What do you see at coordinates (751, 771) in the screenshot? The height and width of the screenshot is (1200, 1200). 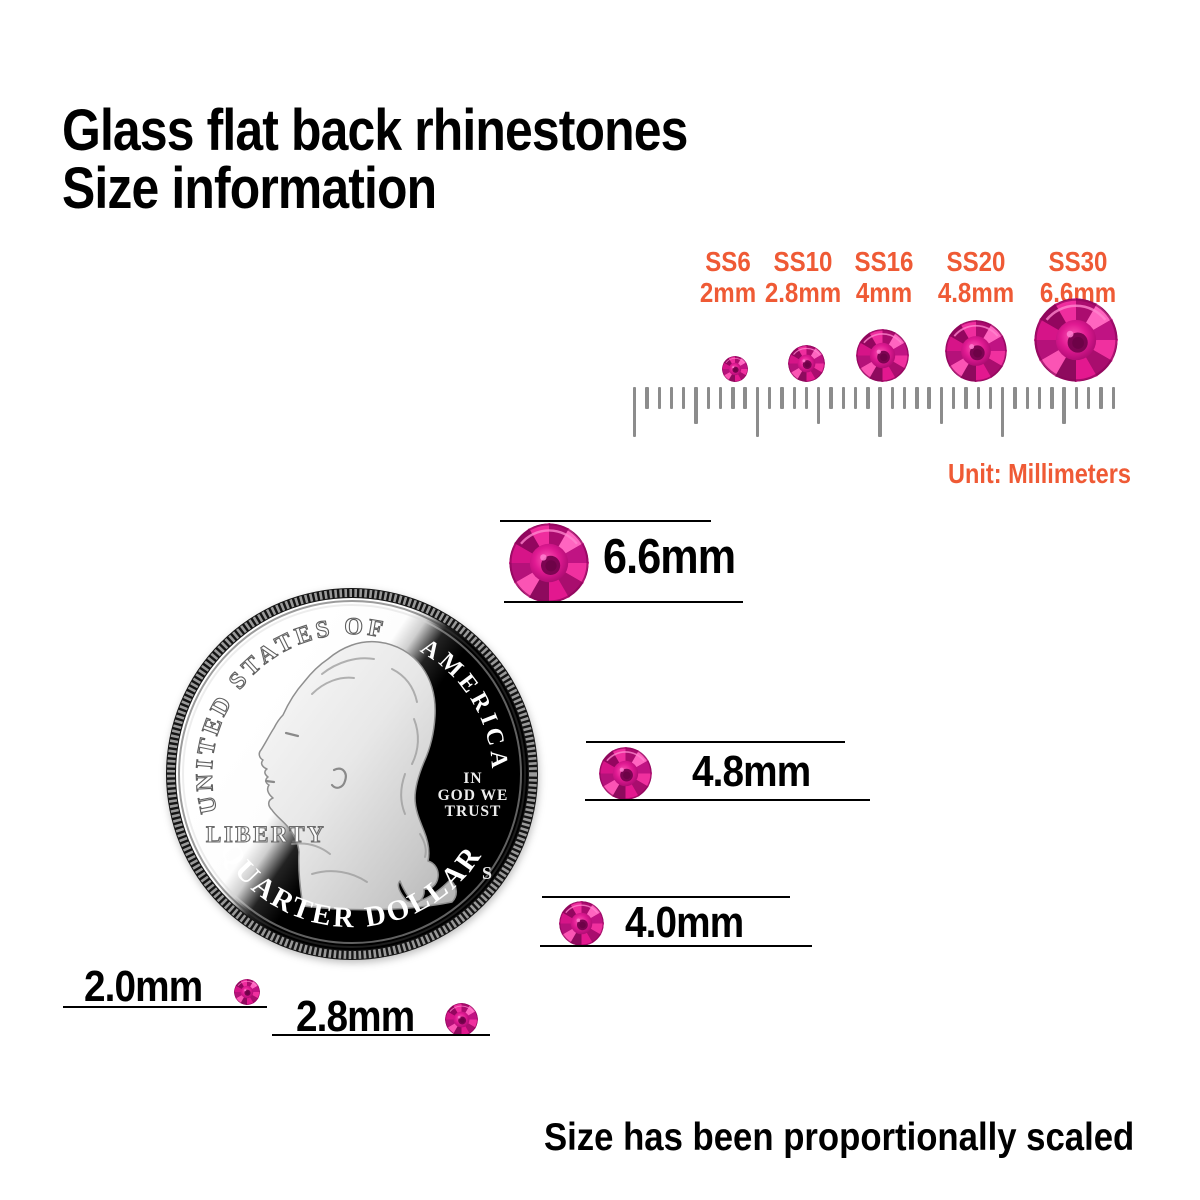 I see `comparison-label-4-8mm: 4.8mm` at bounding box center [751, 771].